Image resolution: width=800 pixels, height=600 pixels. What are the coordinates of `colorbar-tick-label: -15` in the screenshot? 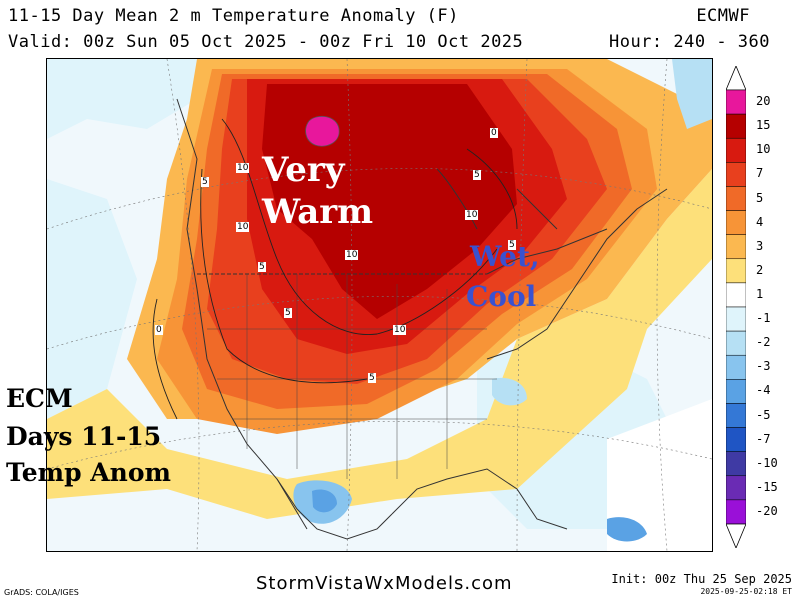 It's located at (767, 486).